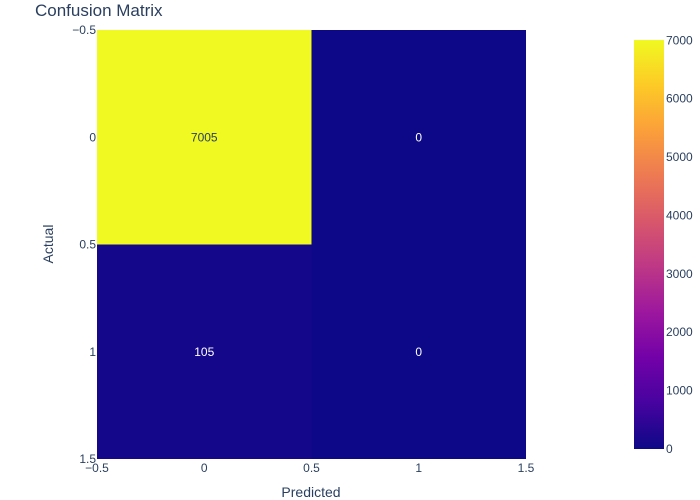 This screenshot has width=700, height=500. I want to click on chart-title: Confusion Matrix, so click(99, 10).